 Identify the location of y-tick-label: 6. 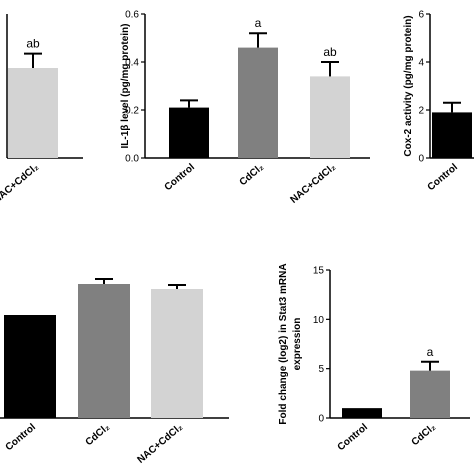
(421, 15).